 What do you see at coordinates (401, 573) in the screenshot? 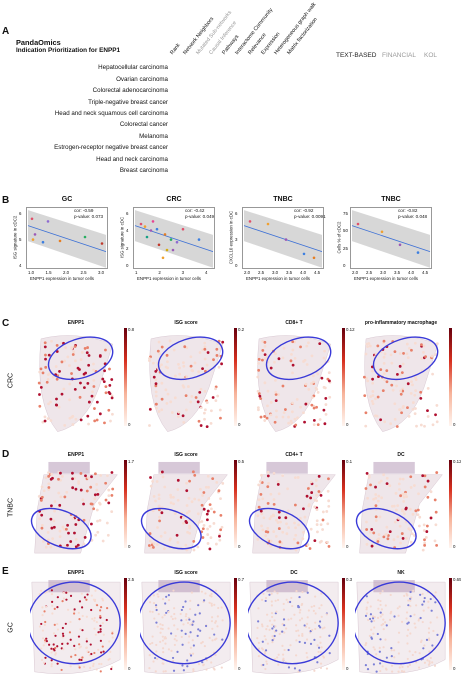
I see `map-title: NK` at bounding box center [401, 573].